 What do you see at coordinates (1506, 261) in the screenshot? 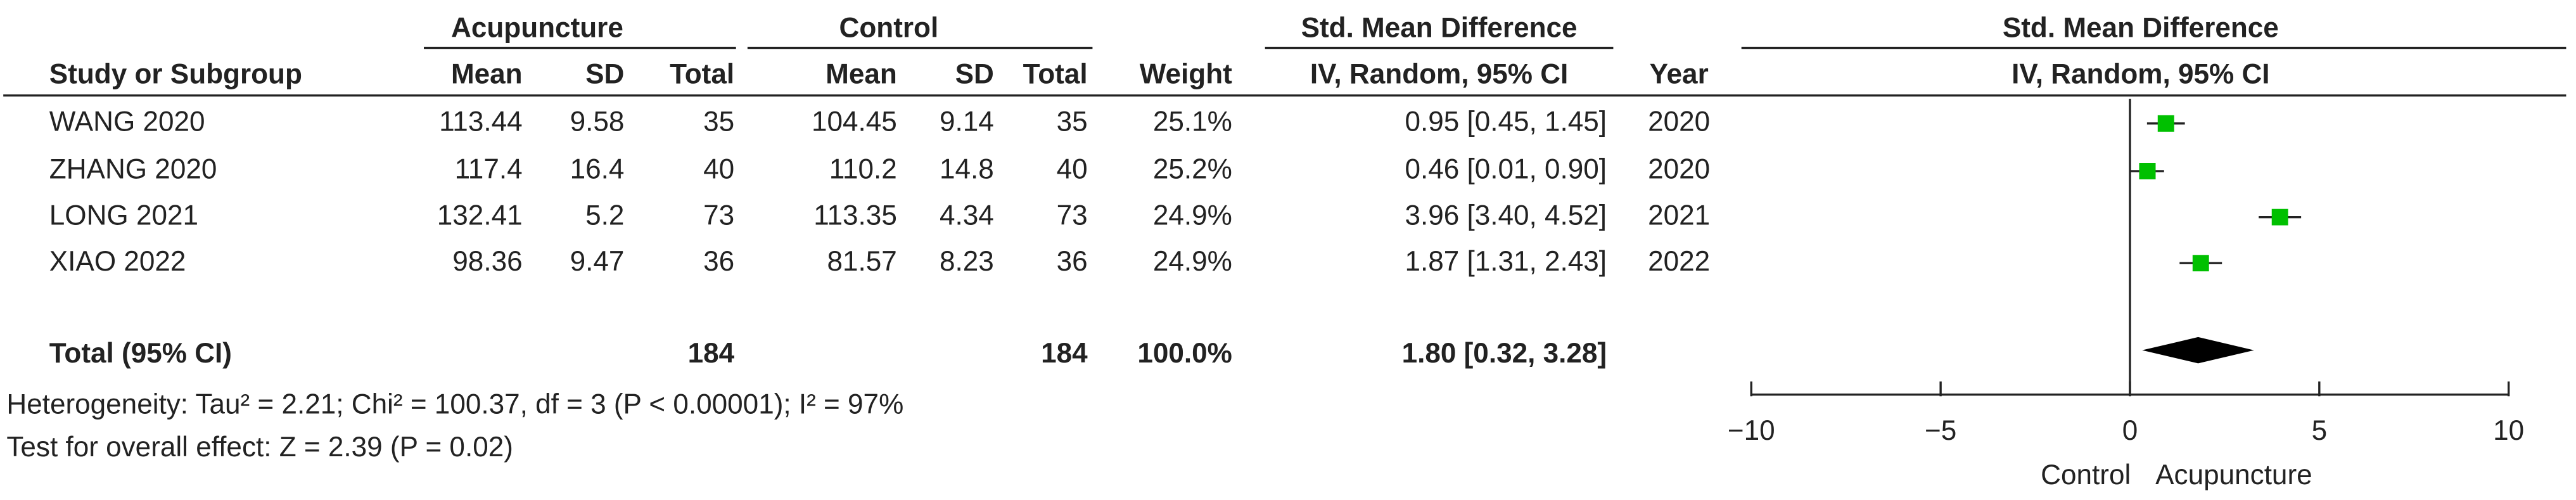
I see `effect-ci: 1.87 [1.31, 2.43]` at bounding box center [1506, 261].